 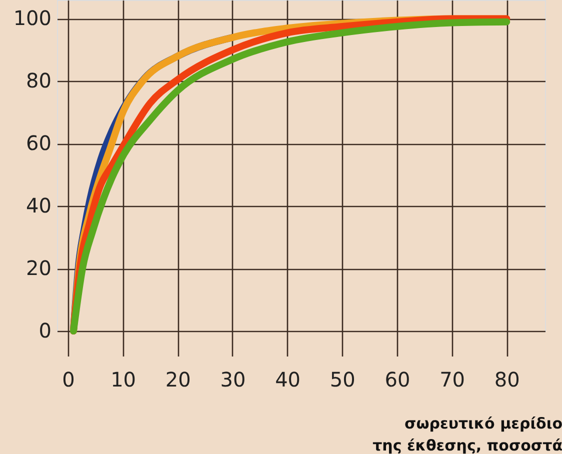 I want to click on x-tick-label: 50, so click(x=343, y=380).